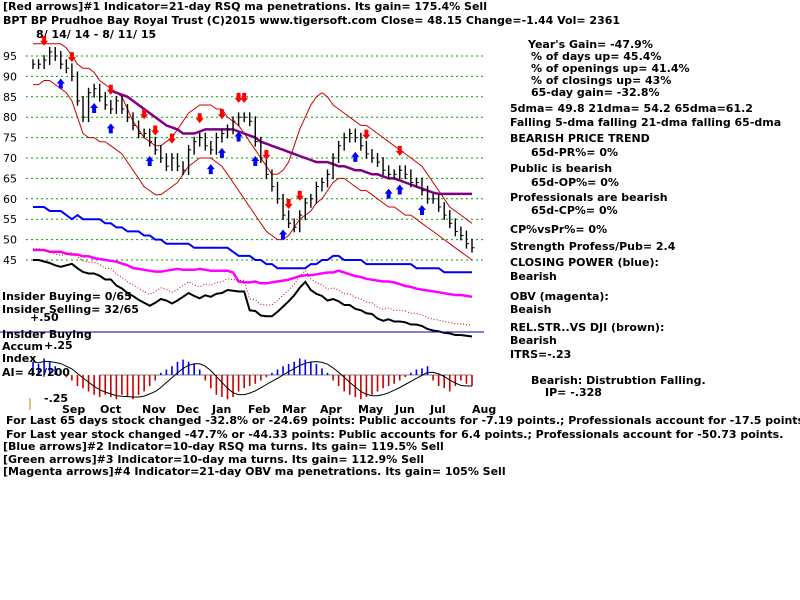  I want to click on stat-13: CP%vsPr%= 0%, so click(558, 229).